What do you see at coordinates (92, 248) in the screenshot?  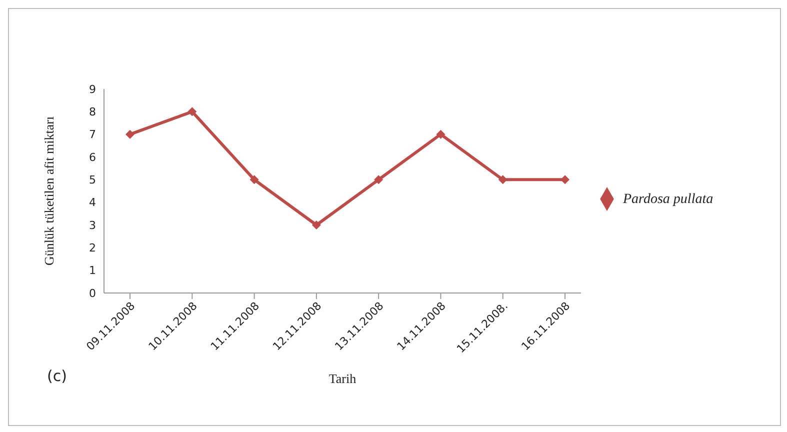 I see `y-tick-label: 2` at bounding box center [92, 248].